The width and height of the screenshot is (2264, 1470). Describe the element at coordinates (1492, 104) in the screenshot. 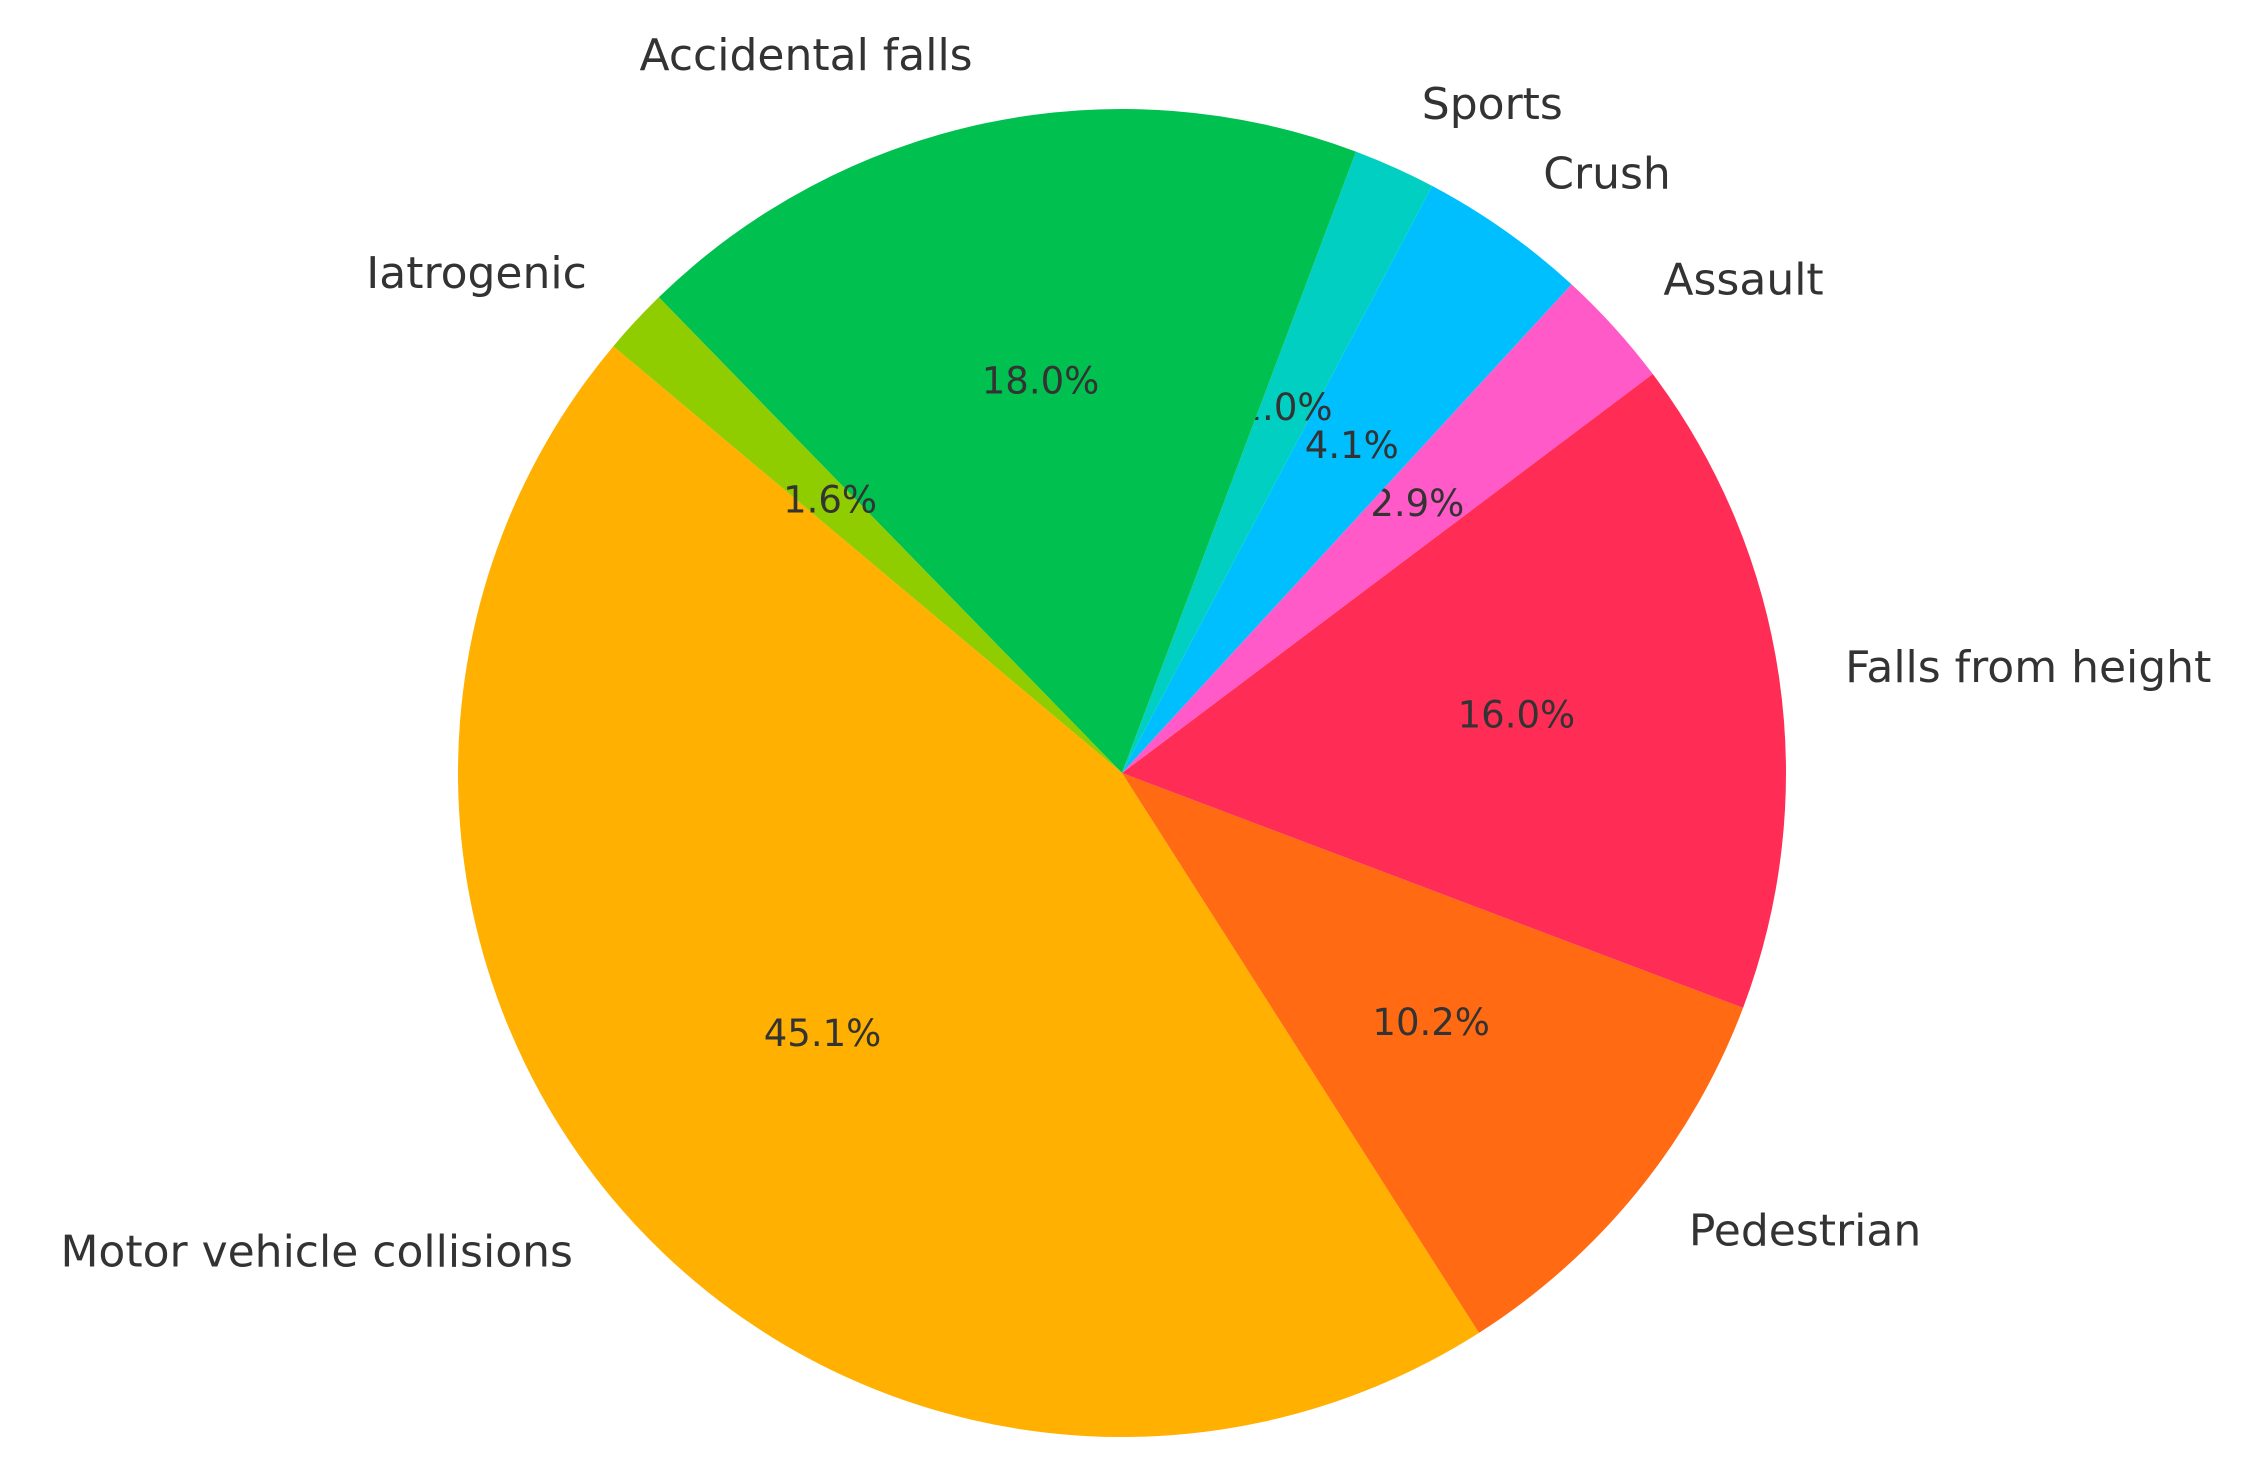

I see `slice-label: Sports` at that location.